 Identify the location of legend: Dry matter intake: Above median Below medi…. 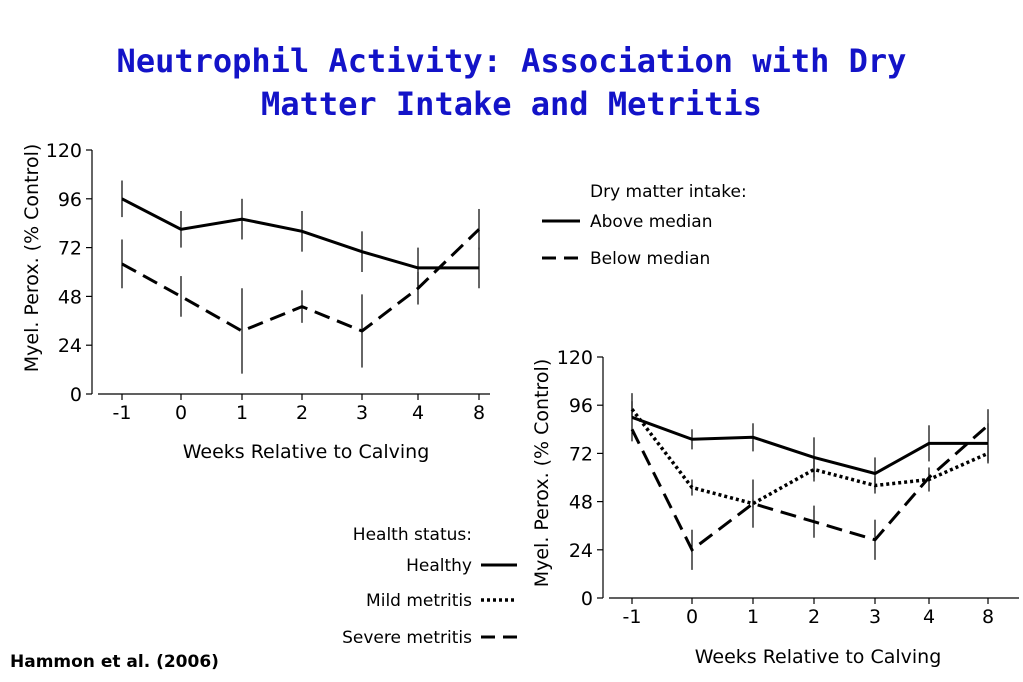
(644, 225).